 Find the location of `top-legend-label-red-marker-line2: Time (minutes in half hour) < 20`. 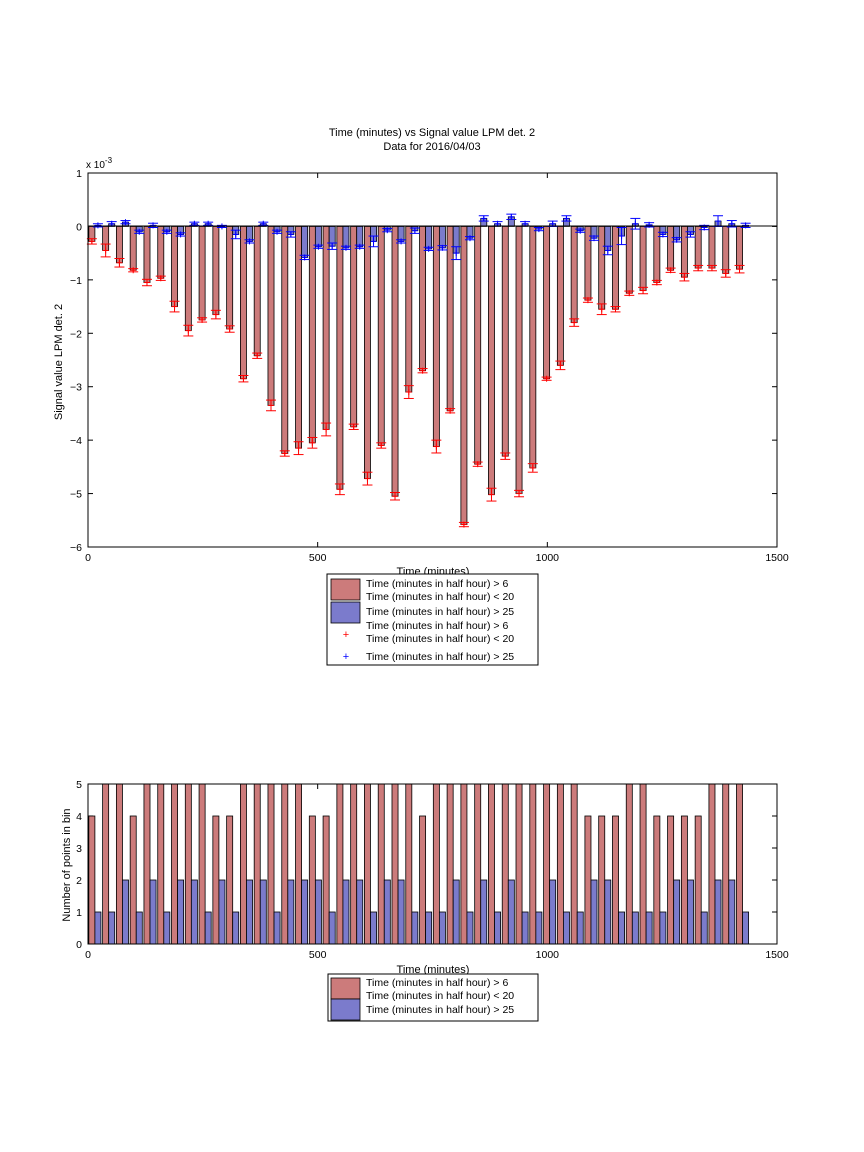

top-legend-label-red-marker-line2: Time (minutes in half hour) < 20 is located at coordinates (440, 639).